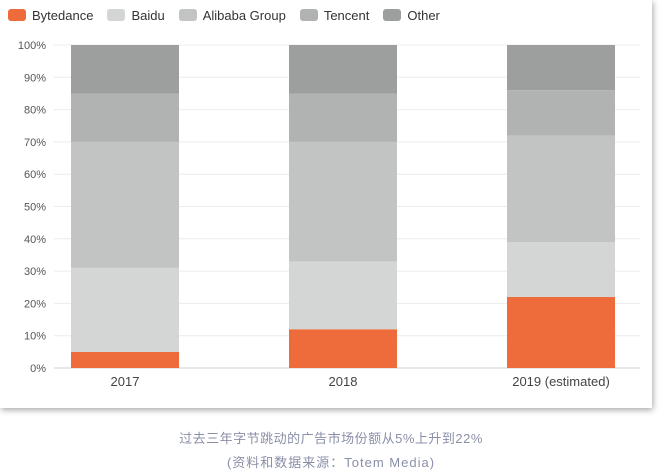 This screenshot has height=476, width=662. Describe the element at coordinates (32, 46) in the screenshot. I see `y-tick-label: 100%` at that location.